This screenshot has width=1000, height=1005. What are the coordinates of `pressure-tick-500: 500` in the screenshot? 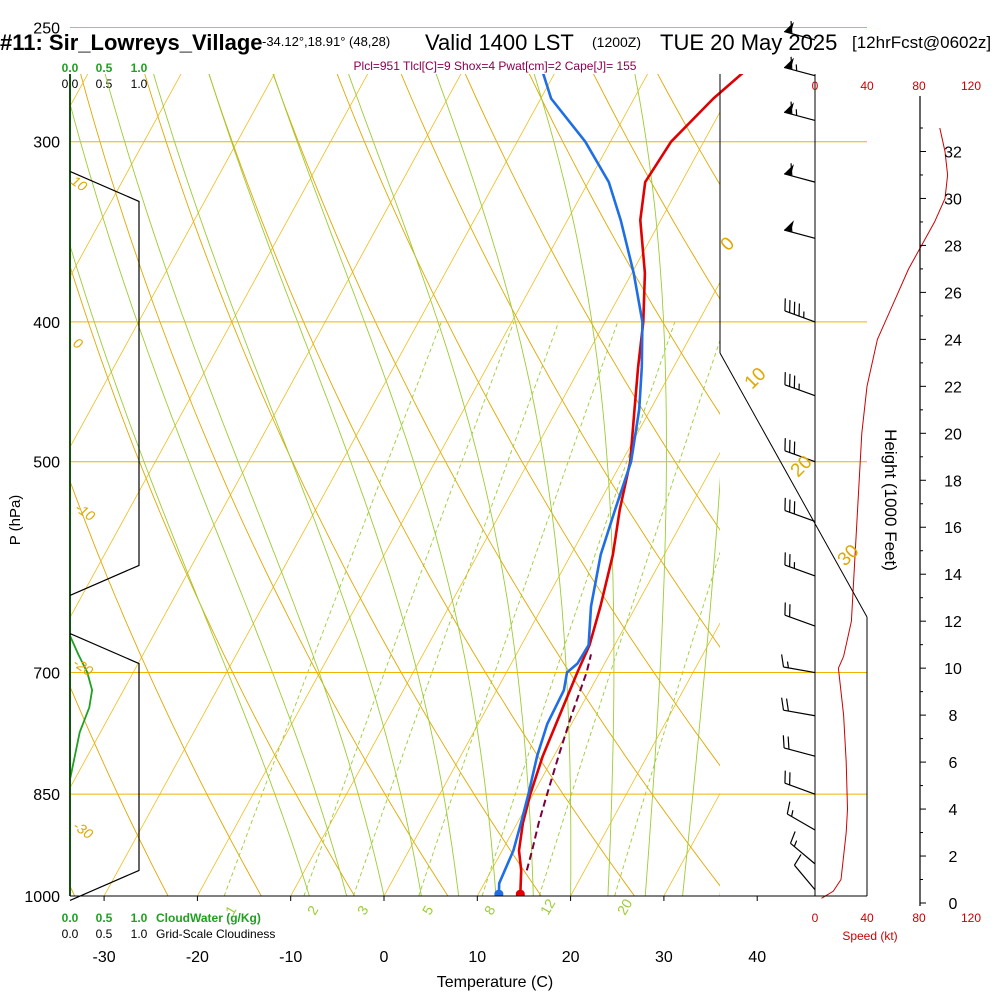 It's located at (46, 463).